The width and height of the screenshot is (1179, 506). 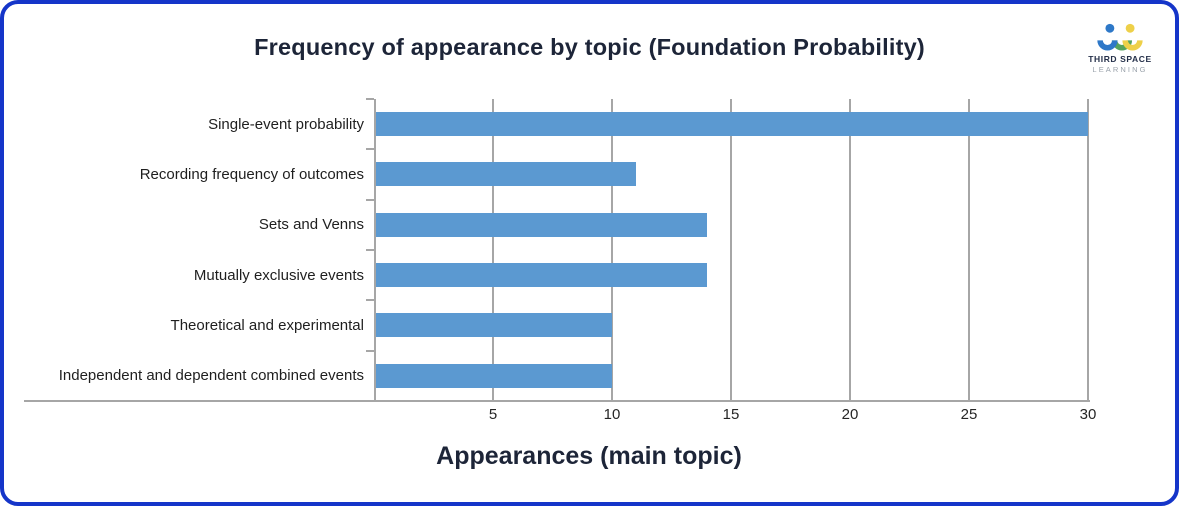 I want to click on third-space-learning-logo: THIRD SPACE LEARNING, so click(x=1120, y=47).